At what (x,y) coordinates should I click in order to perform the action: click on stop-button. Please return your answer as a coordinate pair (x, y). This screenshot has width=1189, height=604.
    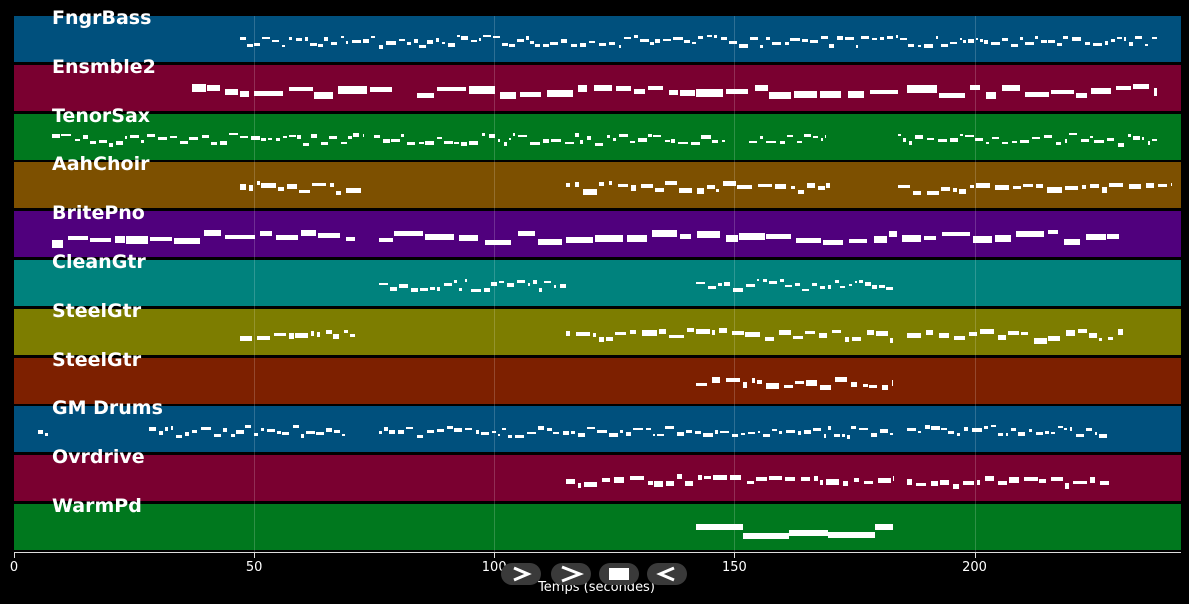
    Looking at the image, I should click on (619, 574).